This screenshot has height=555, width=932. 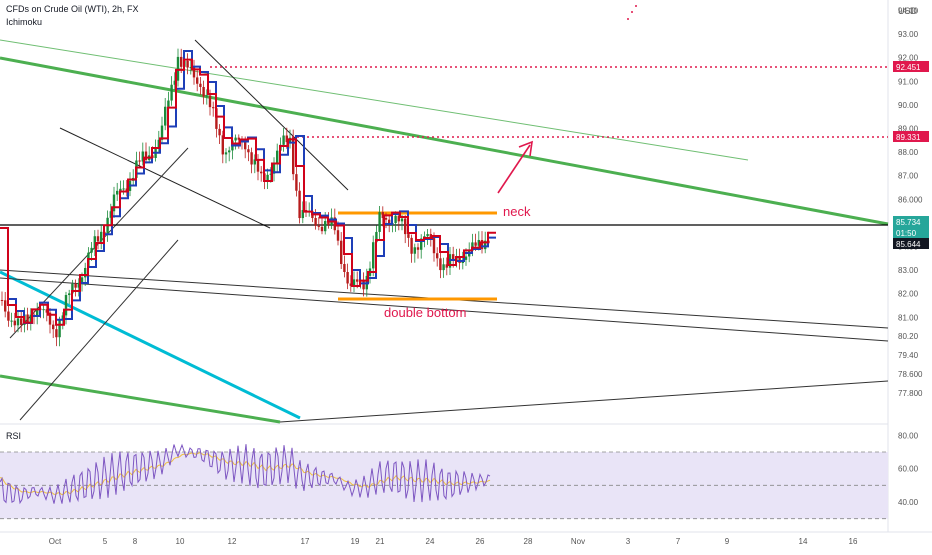 What do you see at coordinates (425, 312) in the screenshot?
I see `double-bottom-label: double bottom` at bounding box center [425, 312].